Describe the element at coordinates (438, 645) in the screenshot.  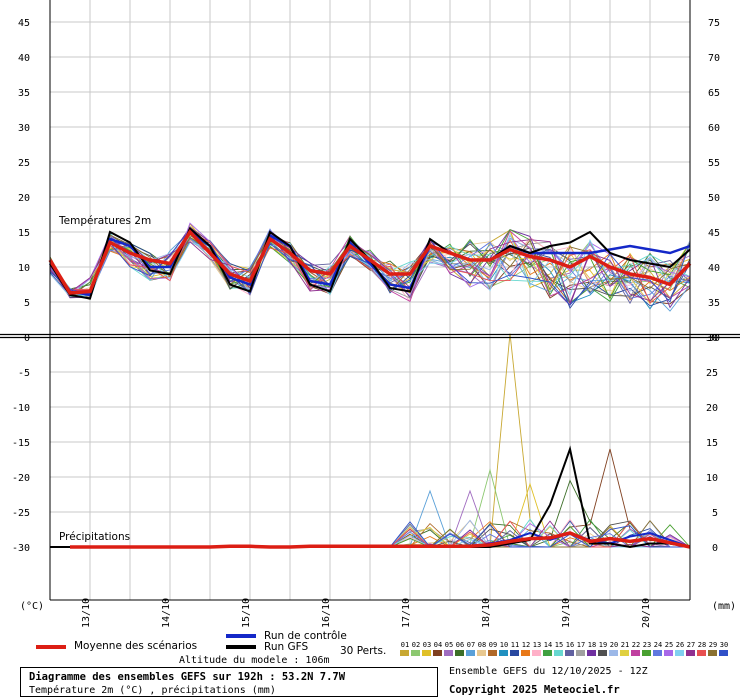
I see `perturbation-id-label: 04` at that location.